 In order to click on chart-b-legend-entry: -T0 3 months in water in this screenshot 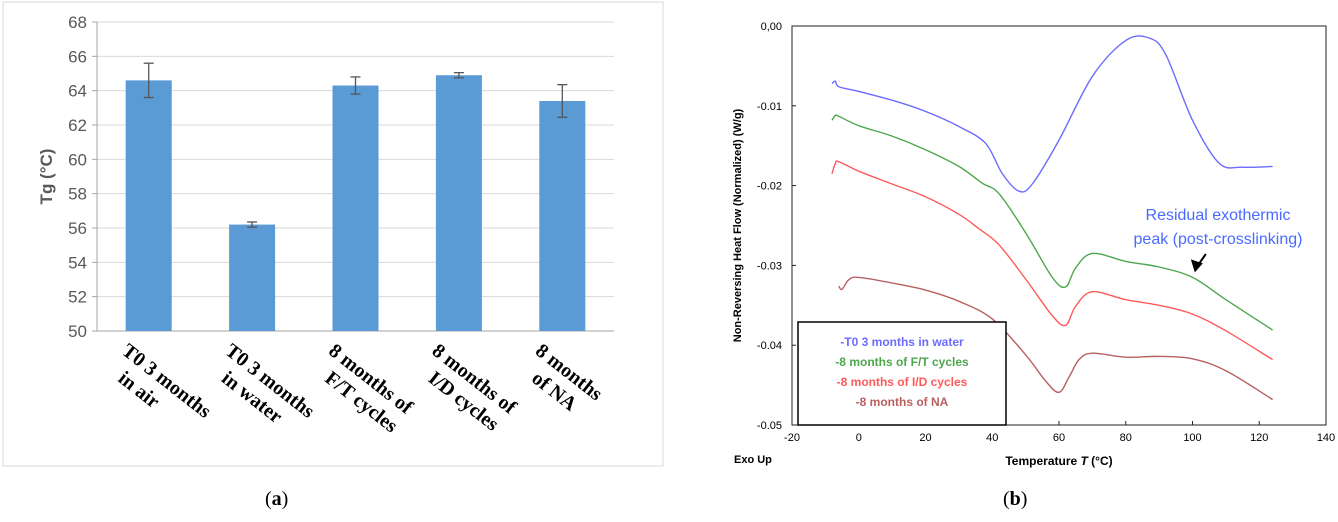, I will do `click(902, 342)`.